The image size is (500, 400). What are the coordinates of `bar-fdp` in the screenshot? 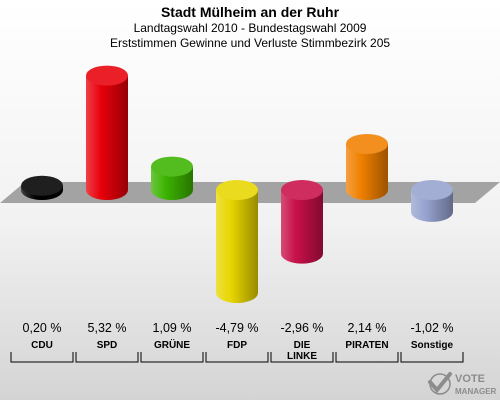 It's located at (237, 241).